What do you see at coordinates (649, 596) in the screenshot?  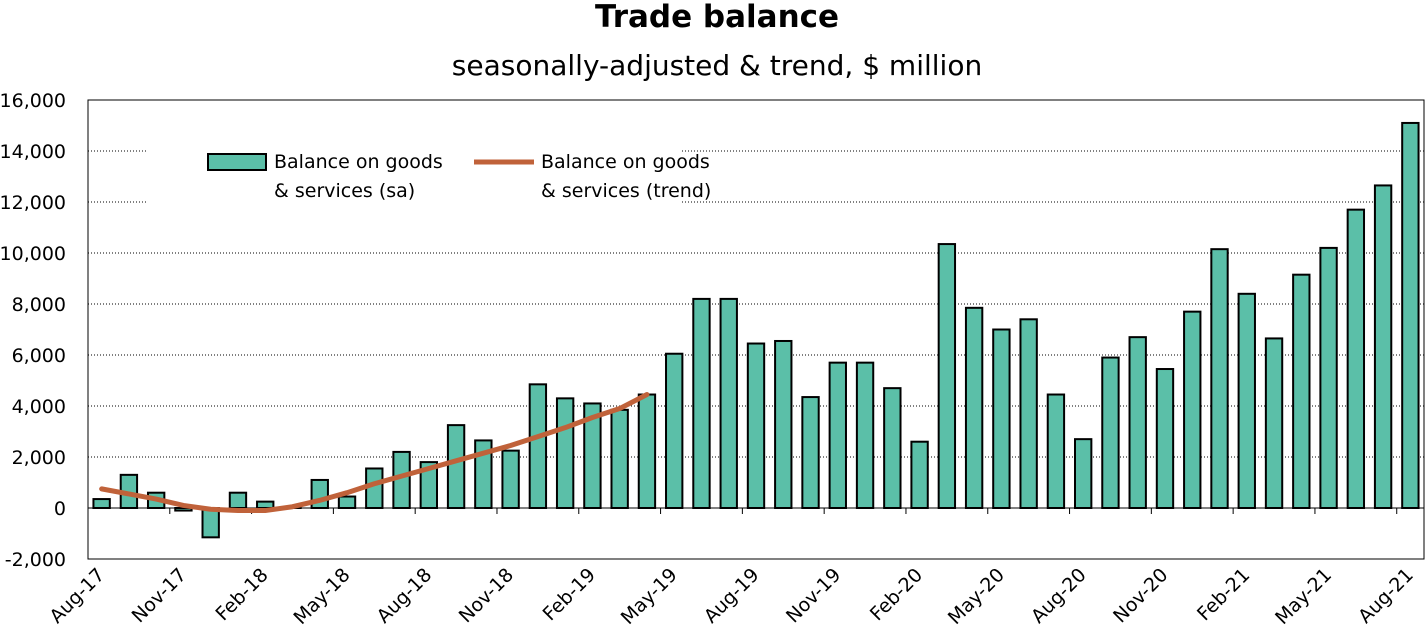 I see `x-tick-label: May-19` at bounding box center [649, 596].